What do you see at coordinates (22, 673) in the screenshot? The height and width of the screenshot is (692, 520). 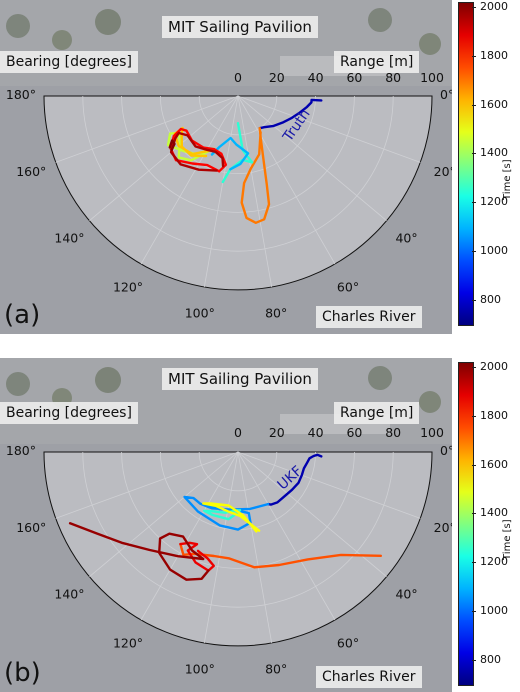 I see `panel-label: (b)` at bounding box center [22, 673].